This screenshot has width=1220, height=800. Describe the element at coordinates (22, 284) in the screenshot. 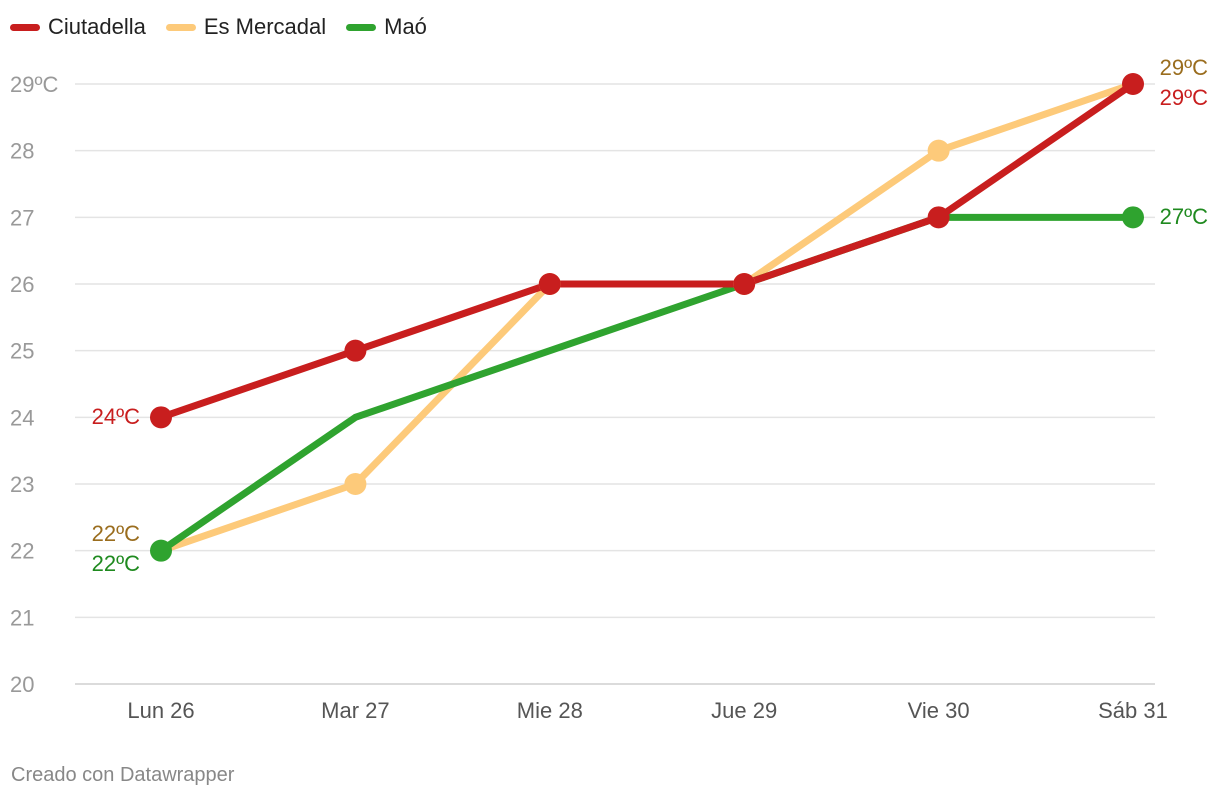

I see `y-tick-label: 26` at that location.